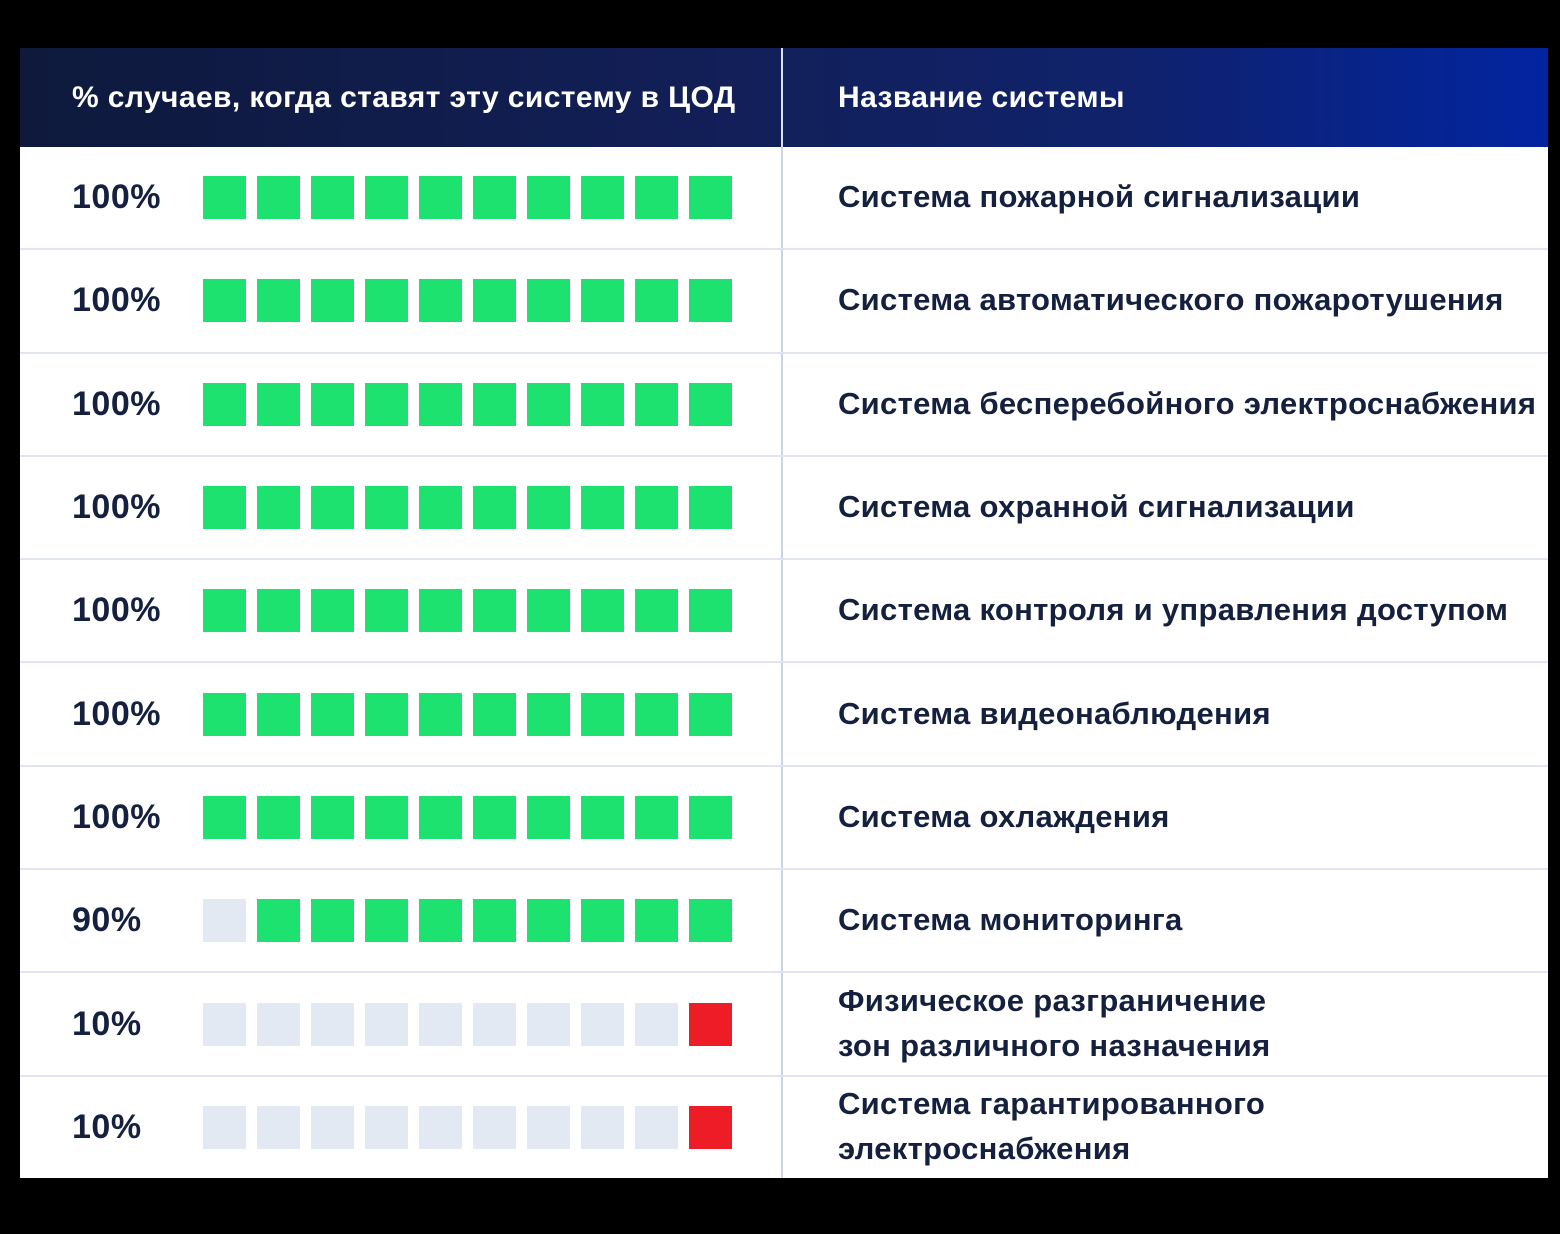 The image size is (1560, 1234). Describe the element at coordinates (981, 97) in the screenshot. I see `header-system-name-label: Название системы` at that location.